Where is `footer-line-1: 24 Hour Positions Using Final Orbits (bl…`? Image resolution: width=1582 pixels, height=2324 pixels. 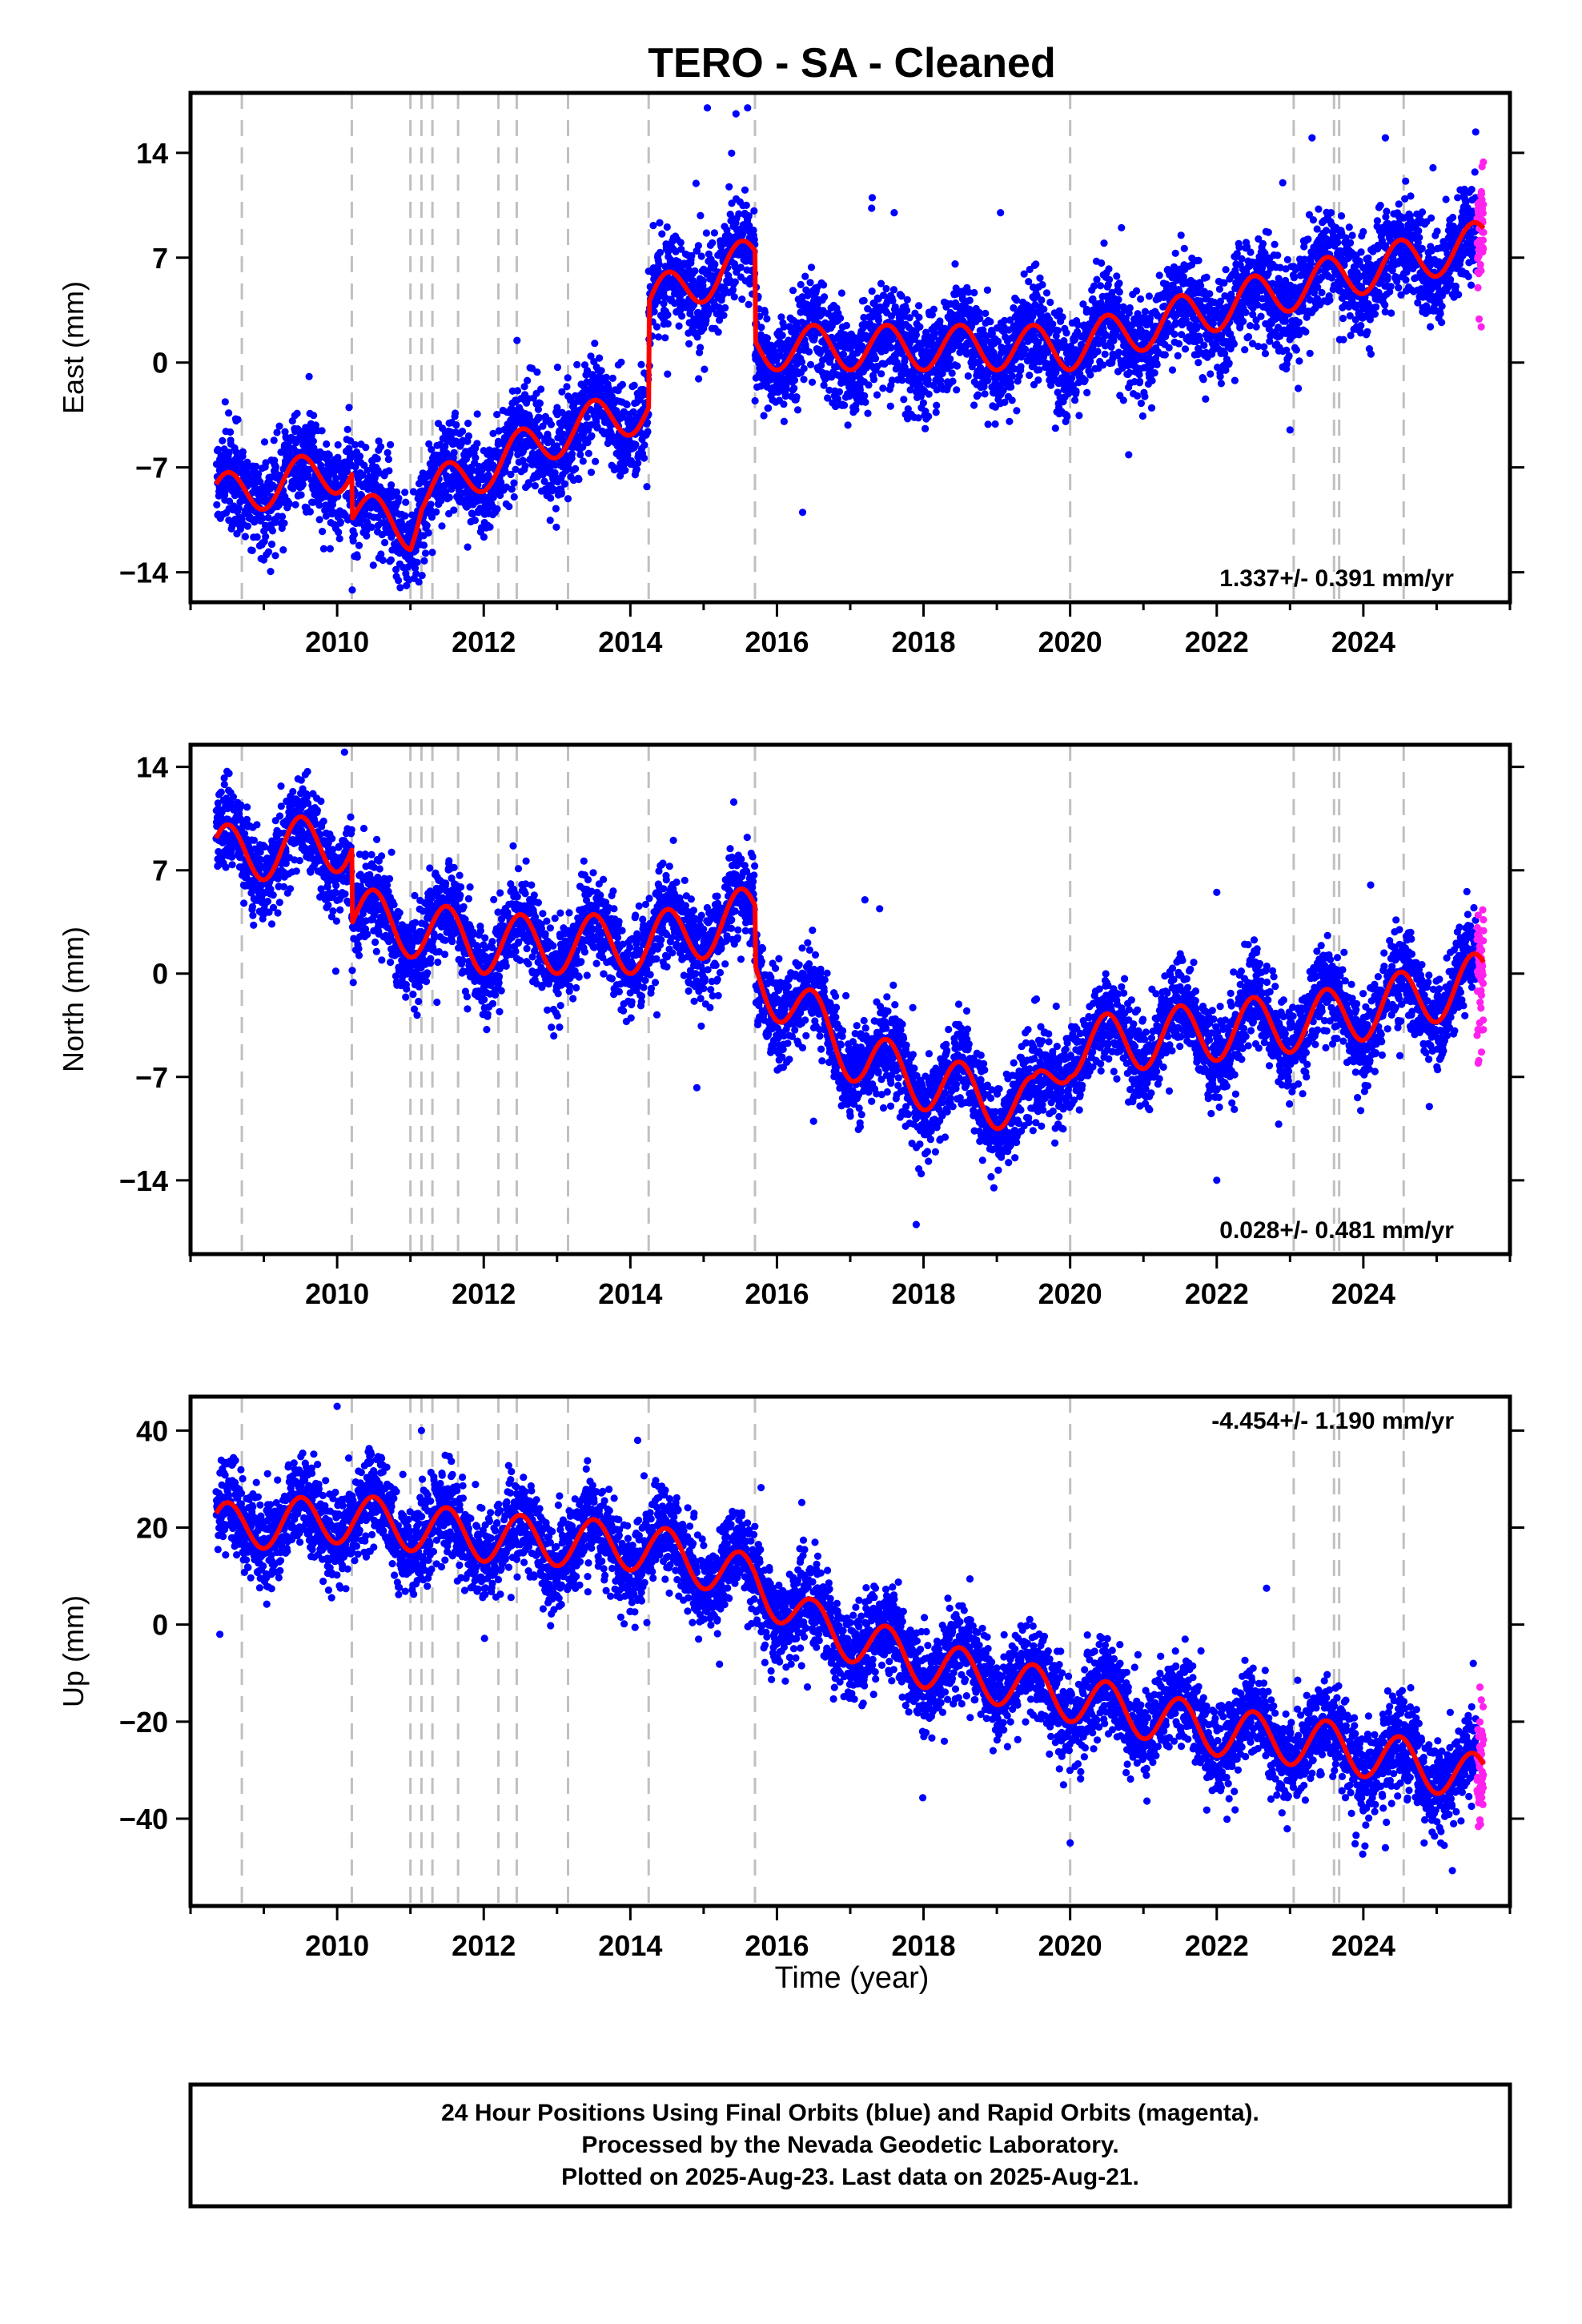
footer-line-1: 24 Hour Positions Using Final Orbits (bl… is located at coordinates (850, 2113).